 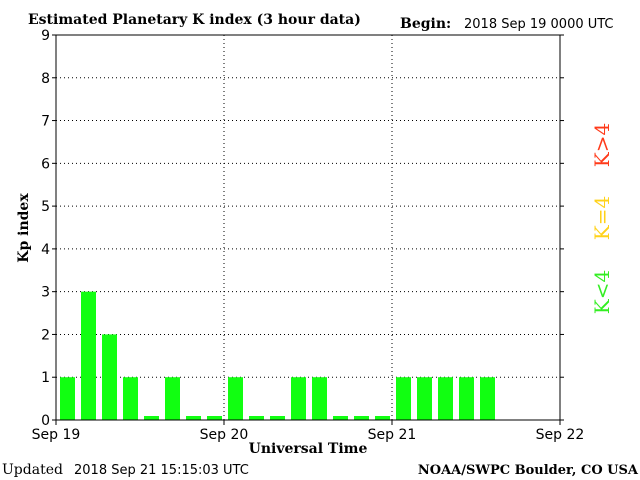 I want to click on legend-item: K=4, so click(x=602, y=218).